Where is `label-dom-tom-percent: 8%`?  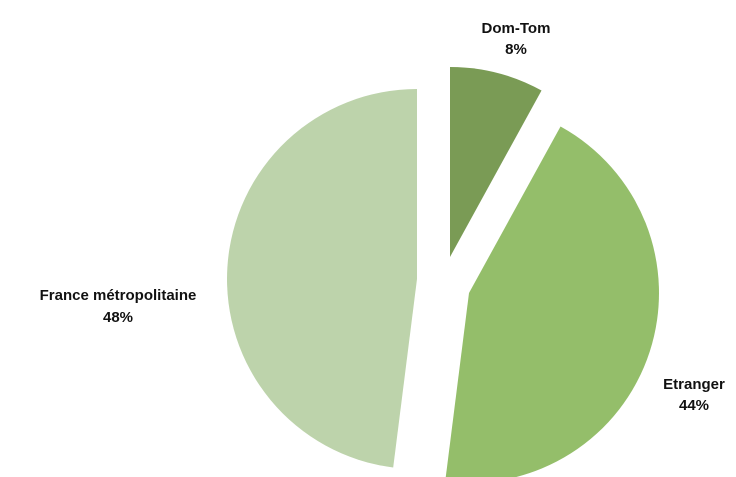
label-dom-tom-percent: 8% is located at coordinates (516, 49).